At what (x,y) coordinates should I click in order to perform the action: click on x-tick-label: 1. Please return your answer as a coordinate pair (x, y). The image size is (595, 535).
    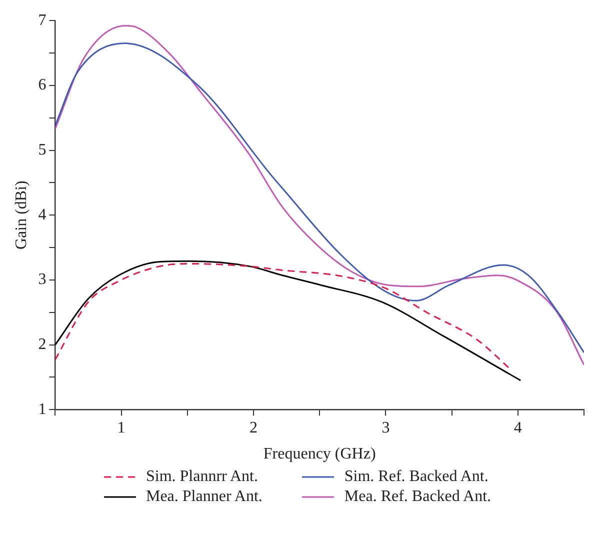
    Looking at the image, I should click on (121, 427).